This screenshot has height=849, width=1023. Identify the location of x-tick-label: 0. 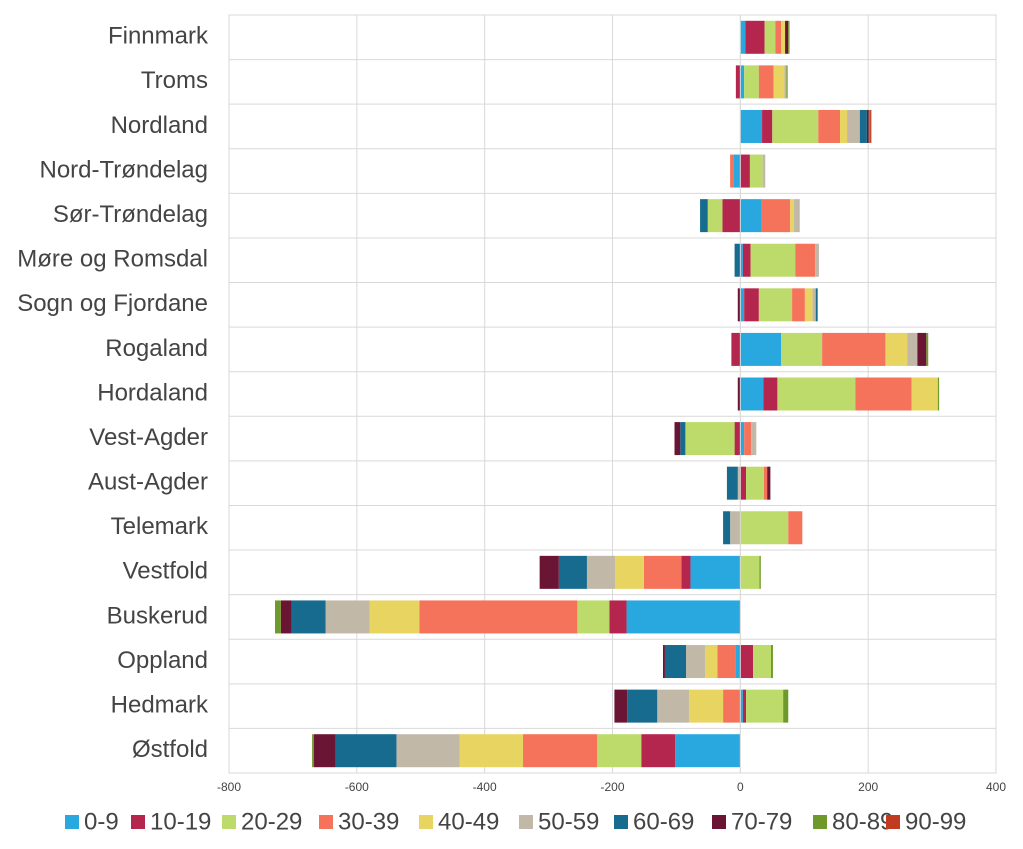
(740, 787).